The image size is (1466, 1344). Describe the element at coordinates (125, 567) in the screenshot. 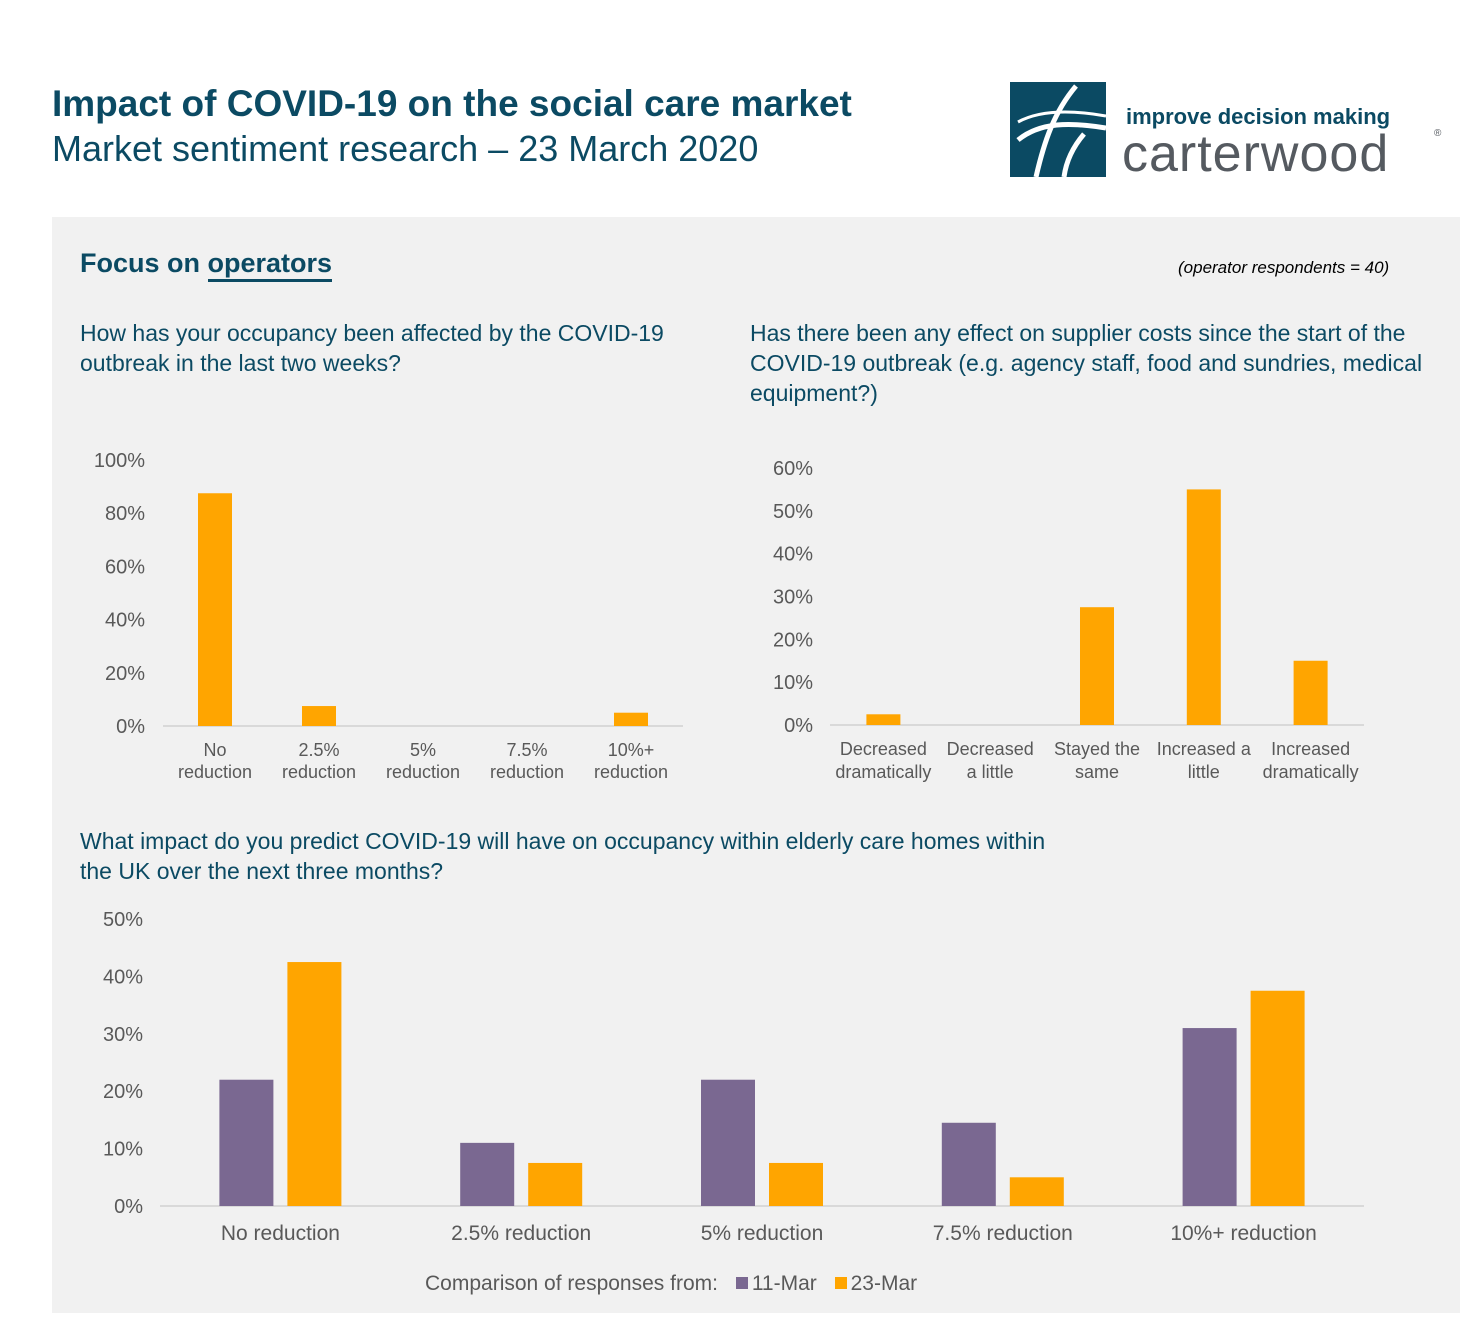

I see `chart1-ytick: 60%` at that location.